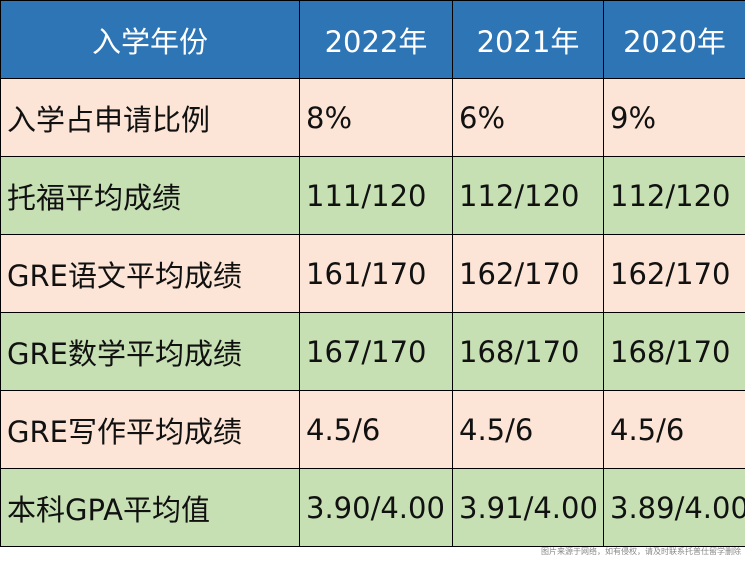 This screenshot has width=745, height=561. I want to click on table-row: GRE数学平均成绩 167/170 168/170 168/170, so click(372, 351).